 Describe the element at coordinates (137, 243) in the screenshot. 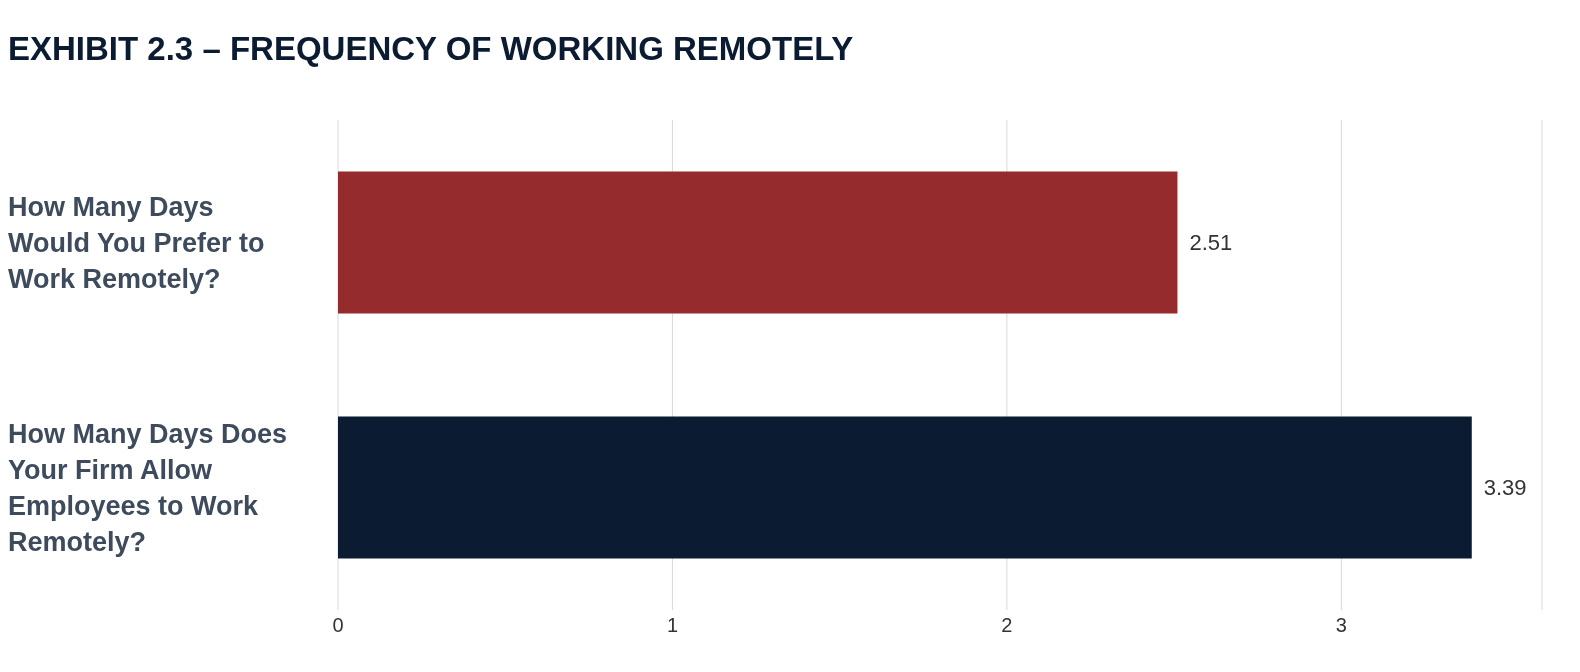

I see `y-tick-label: How Many Days Would You Prefer to Work Remotely?` at that location.